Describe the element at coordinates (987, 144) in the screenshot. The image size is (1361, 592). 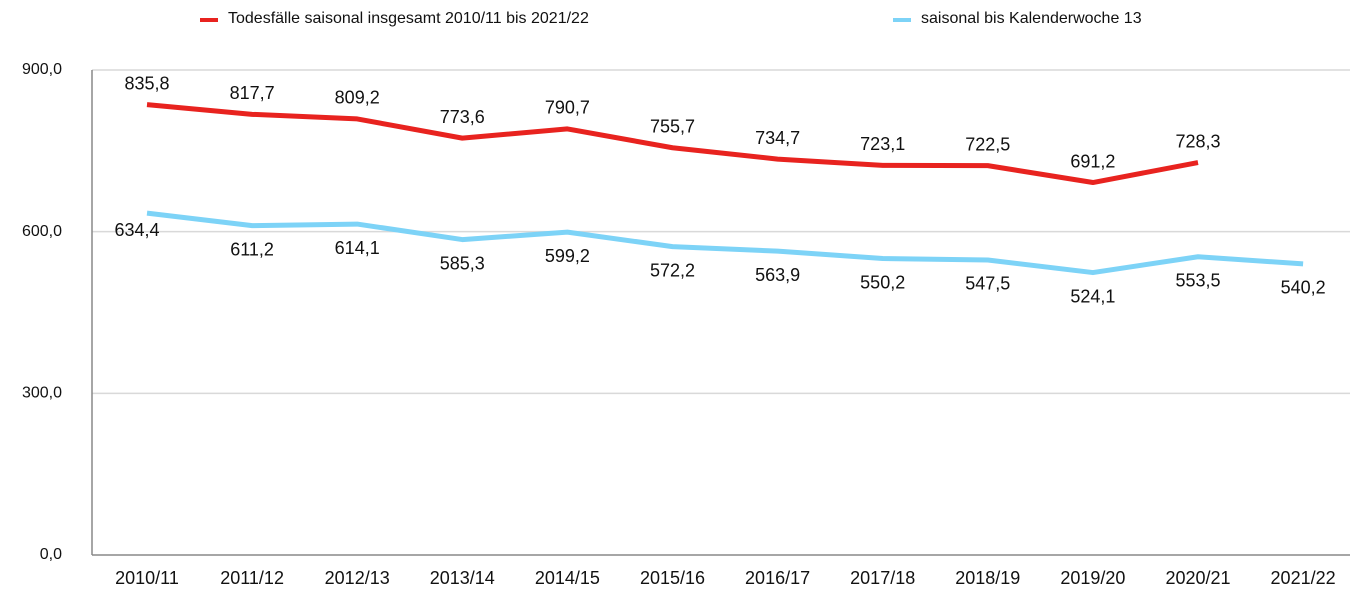
I see `data-label: 722,5` at that location.